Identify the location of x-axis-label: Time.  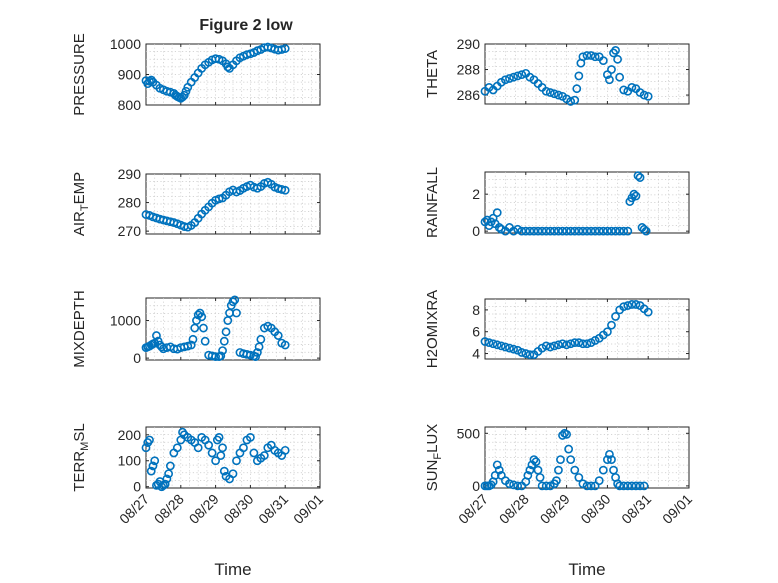
(232, 569).